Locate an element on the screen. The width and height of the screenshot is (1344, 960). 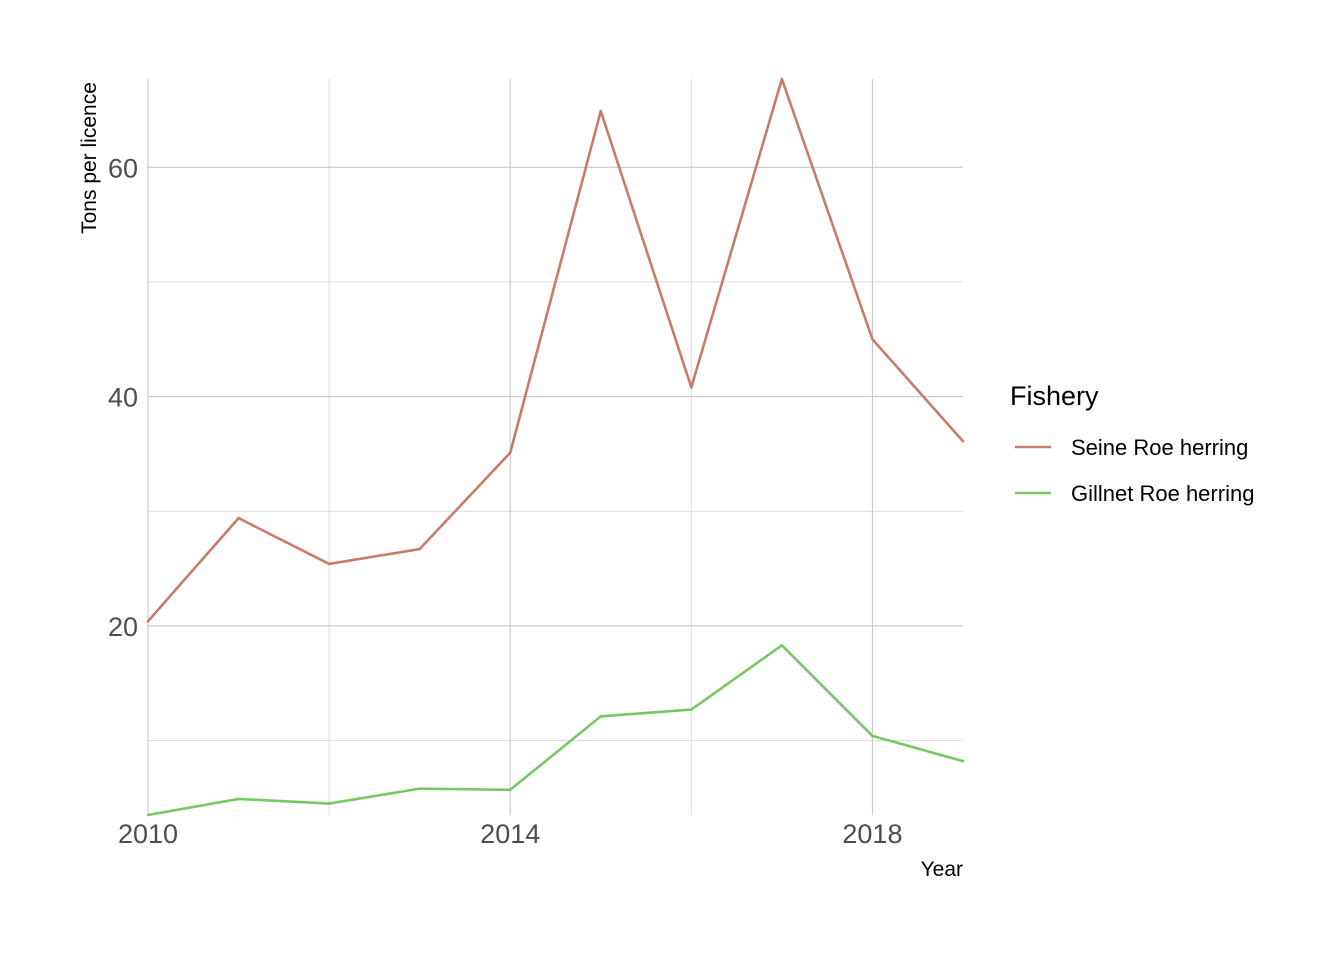
x-tick-label: 2010 is located at coordinates (148, 834).